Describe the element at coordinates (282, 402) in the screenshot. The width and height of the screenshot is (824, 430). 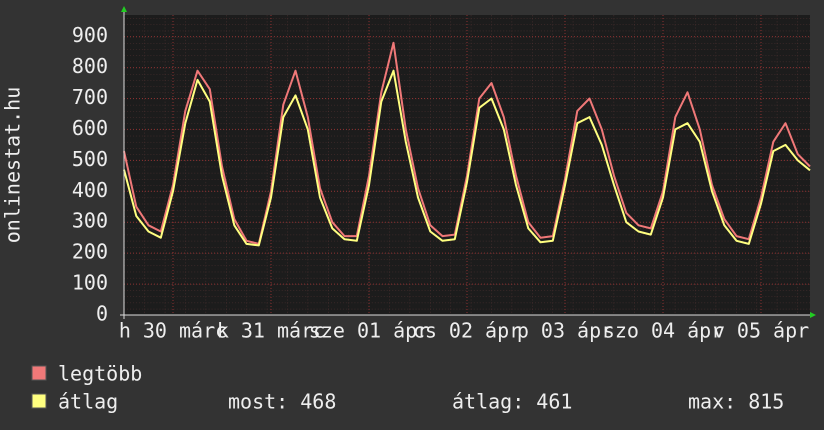
I see `stat: most: 468` at that location.